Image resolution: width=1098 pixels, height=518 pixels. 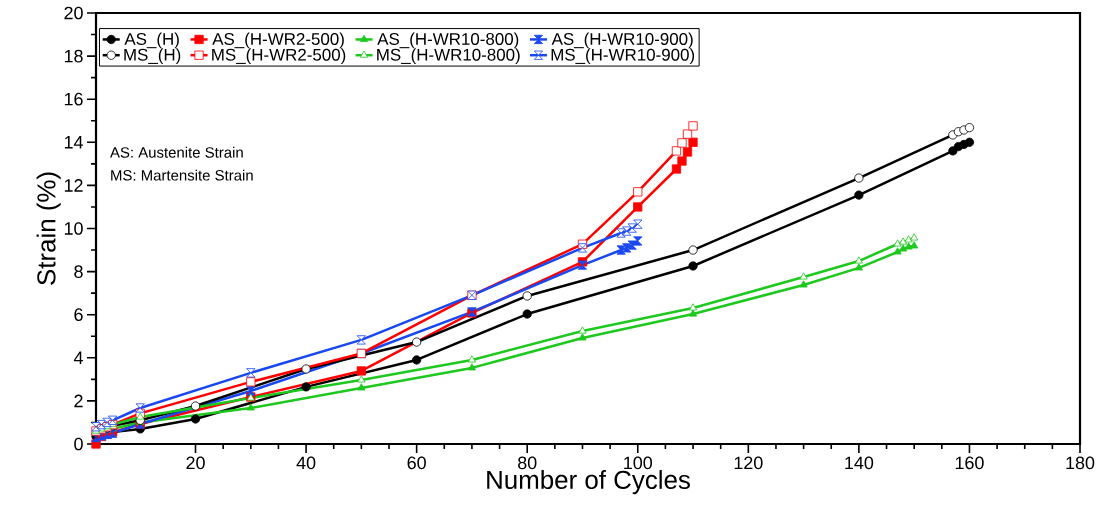 What do you see at coordinates (623, 56) in the screenshot?
I see `legend-label: MS_(H-WR10-900)` at bounding box center [623, 56].